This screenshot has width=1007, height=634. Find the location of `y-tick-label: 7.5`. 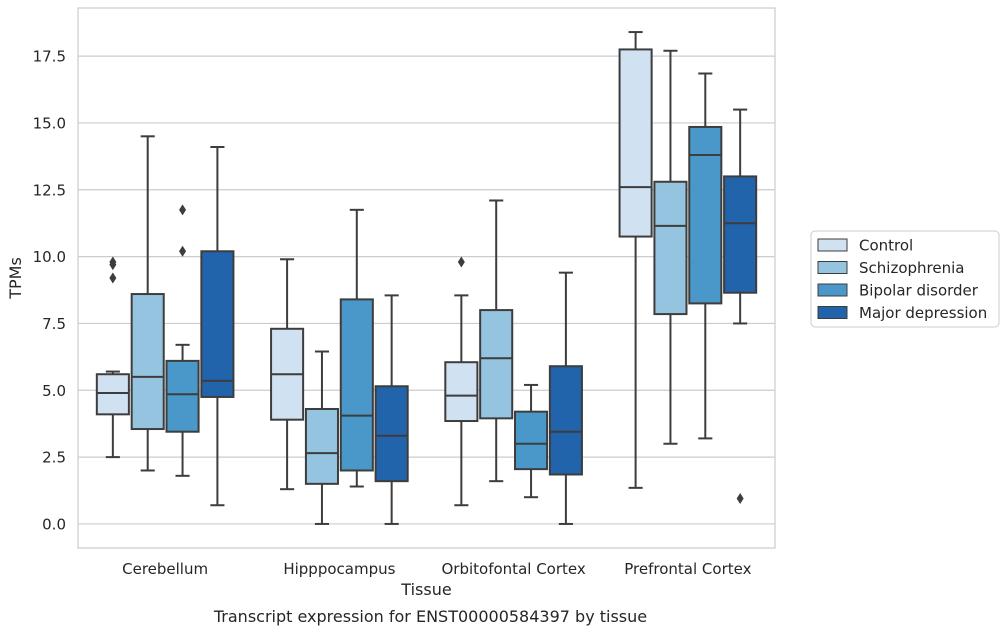

y-tick-label: 7.5 is located at coordinates (54, 324).